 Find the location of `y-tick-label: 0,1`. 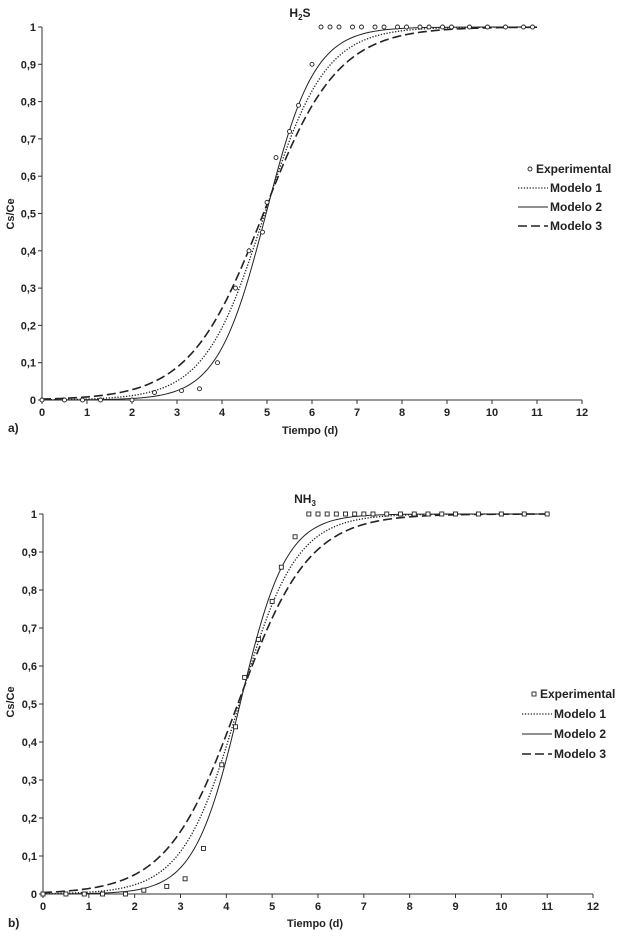

y-tick-label: 0,1 is located at coordinates (28, 364).